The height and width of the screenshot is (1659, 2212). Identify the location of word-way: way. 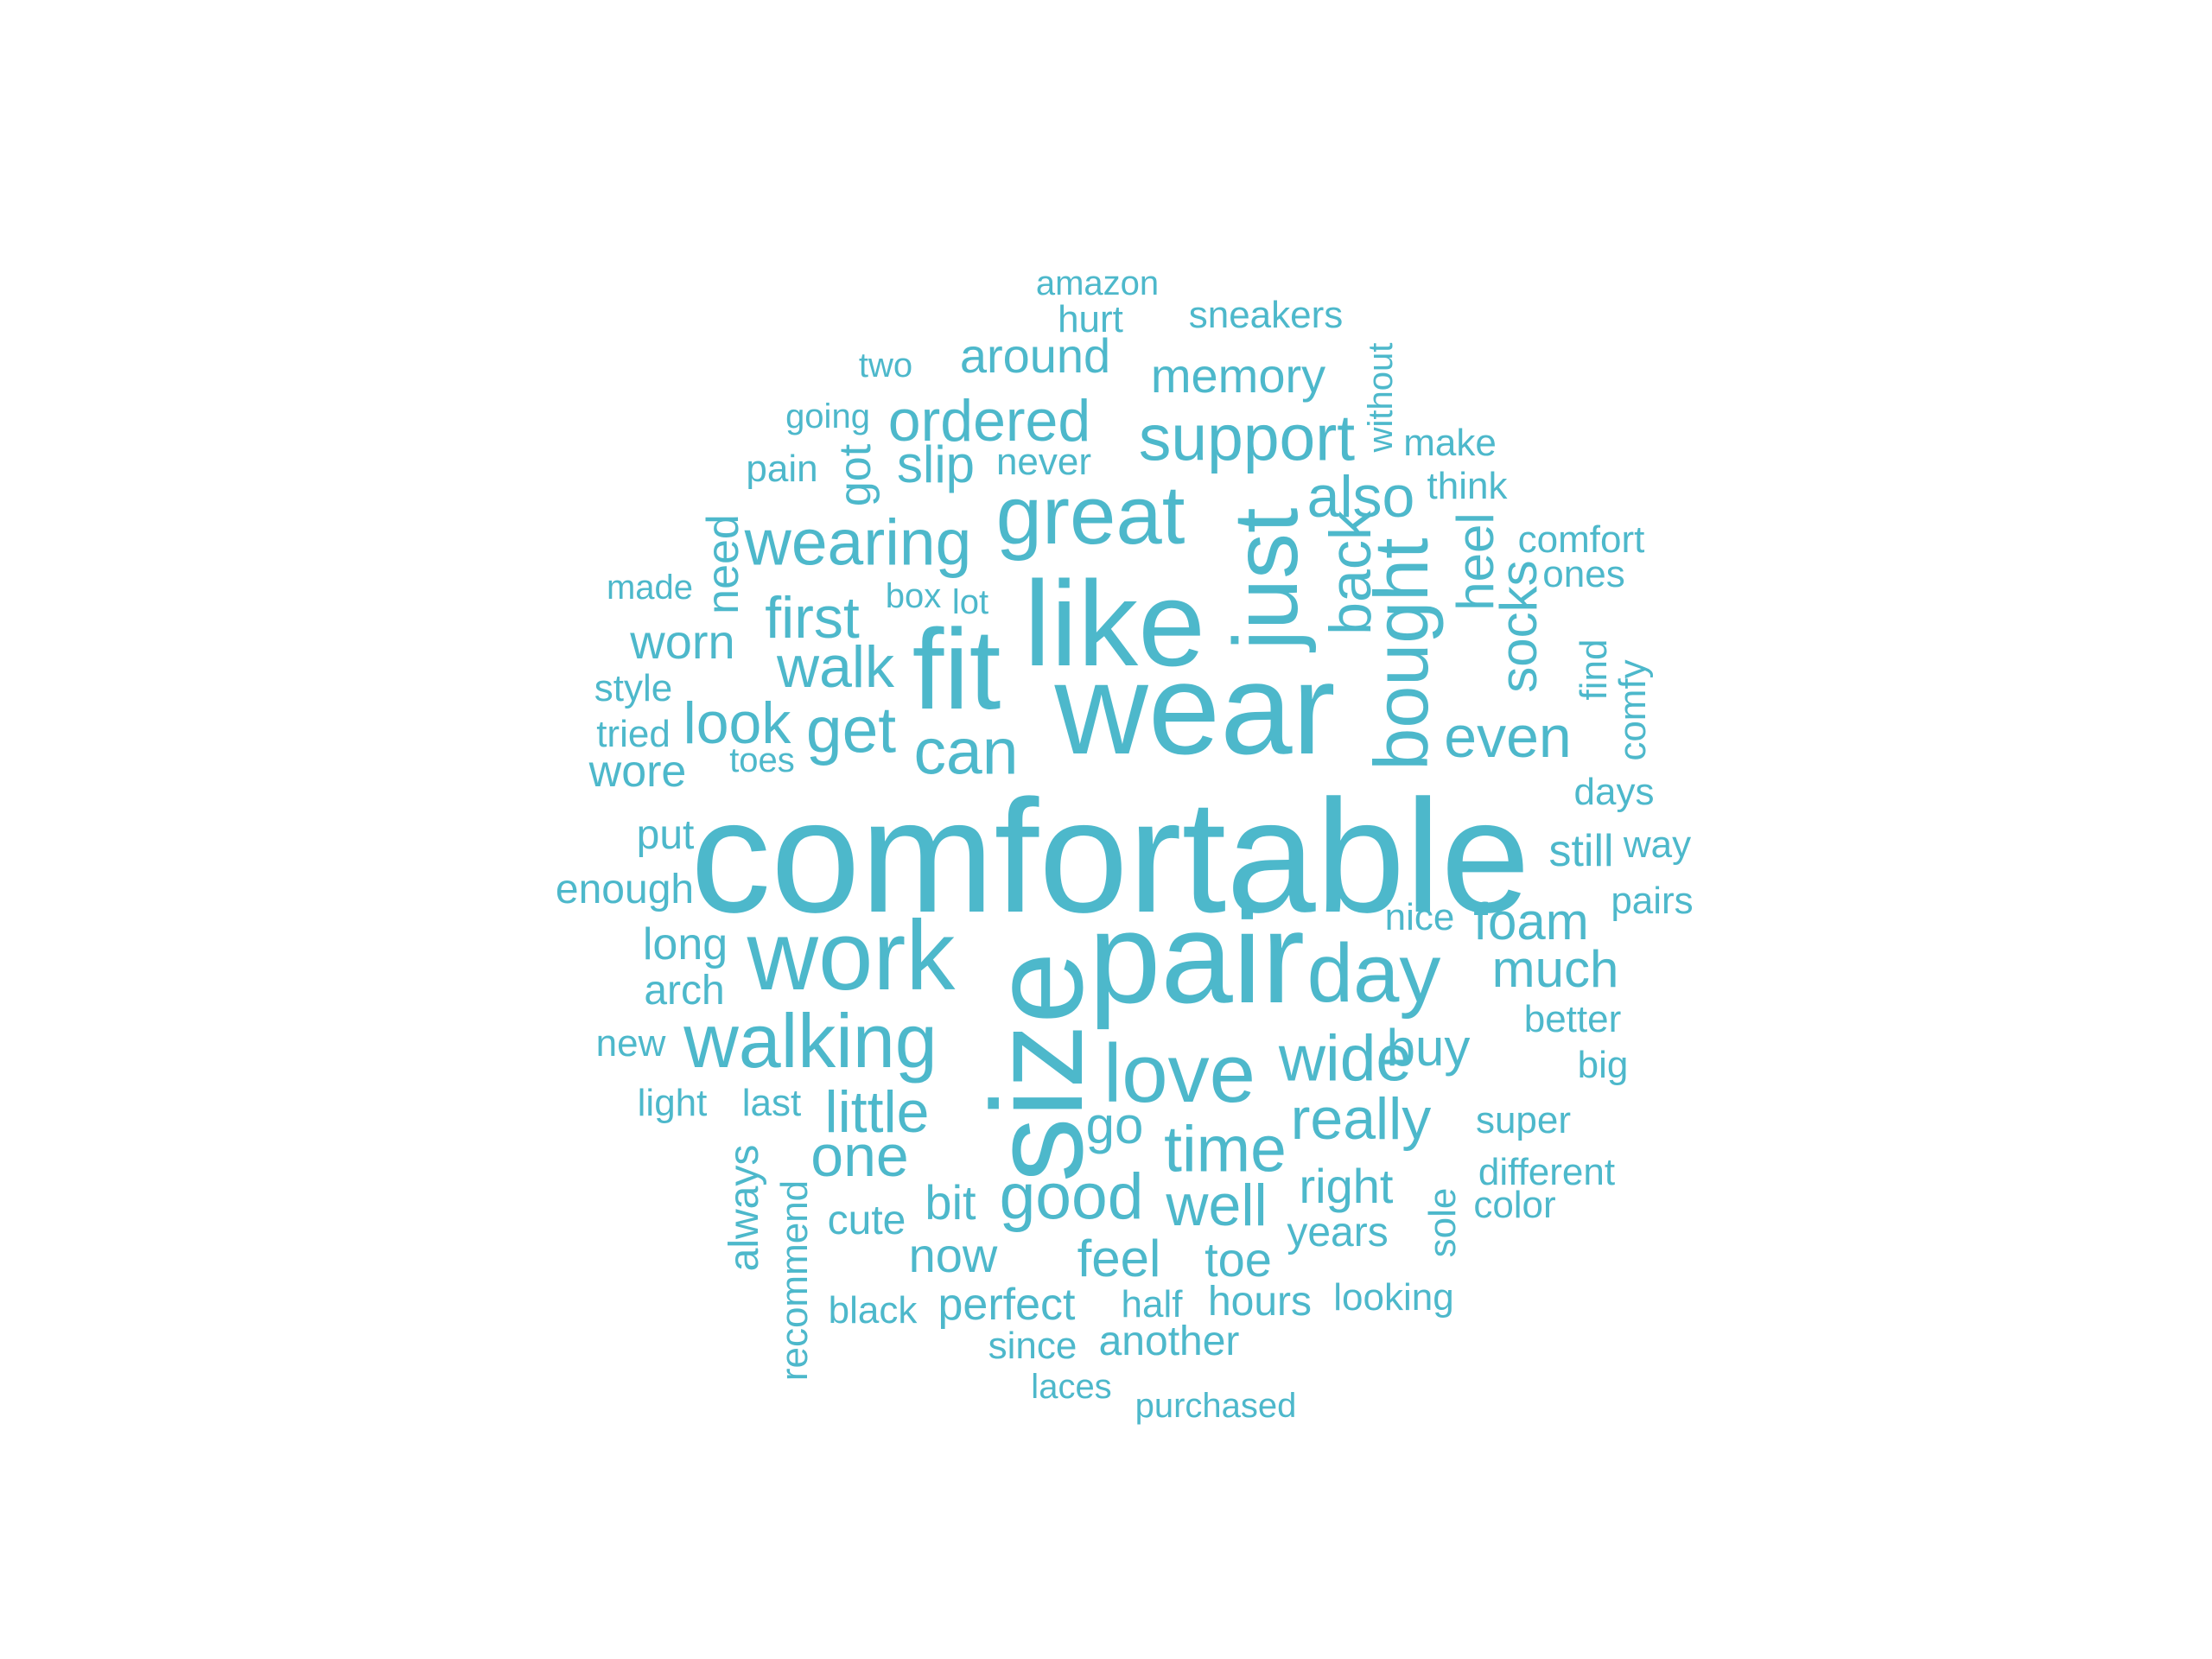
(1657, 844).